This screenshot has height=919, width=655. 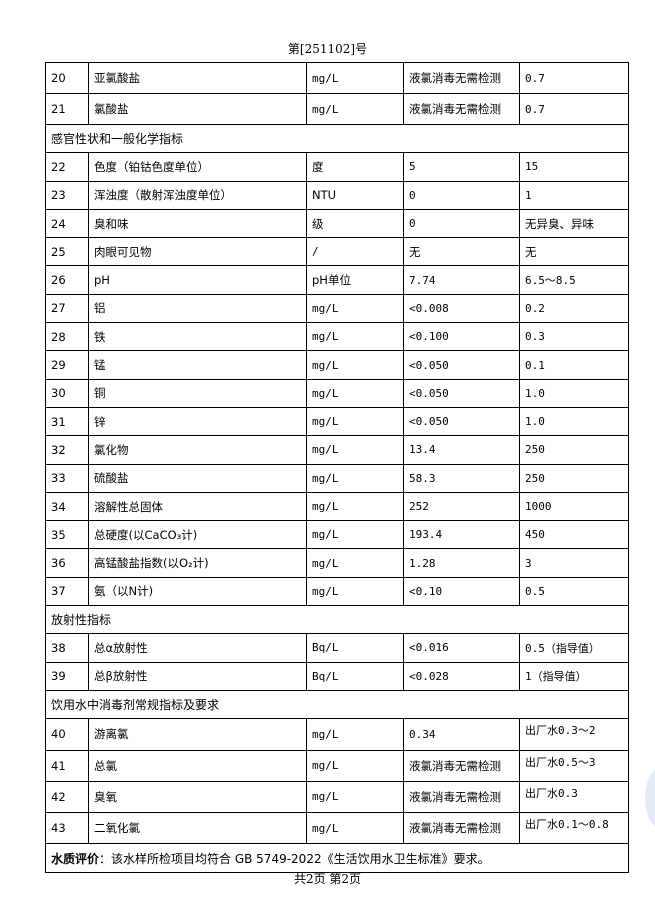 I want to click on item-number: 39, so click(x=67, y=676).